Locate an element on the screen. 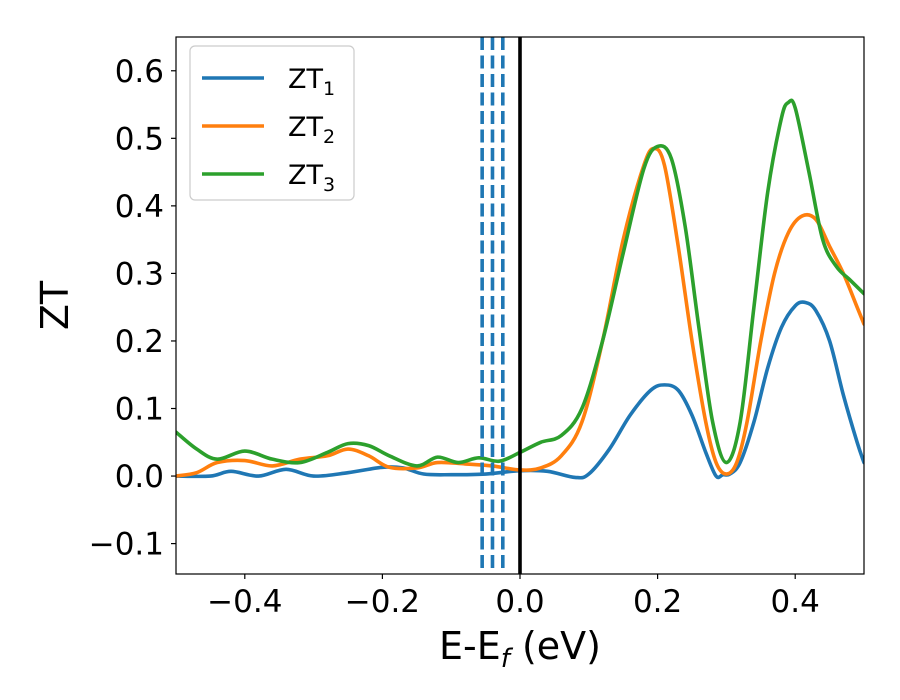 The width and height of the screenshot is (900, 700). y-axis-label: ZT is located at coordinates (55, 305).